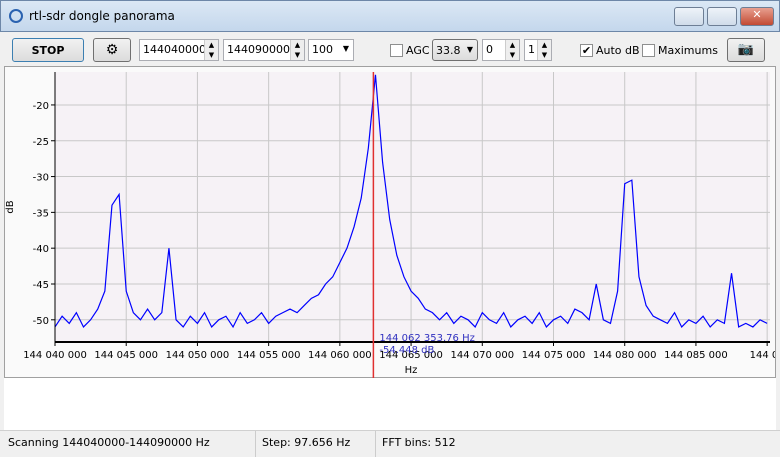 The height and width of the screenshot is (457, 780). What do you see at coordinates (306, 442) in the screenshot?
I see `status-step: Step: 97.656 Hz` at bounding box center [306, 442].